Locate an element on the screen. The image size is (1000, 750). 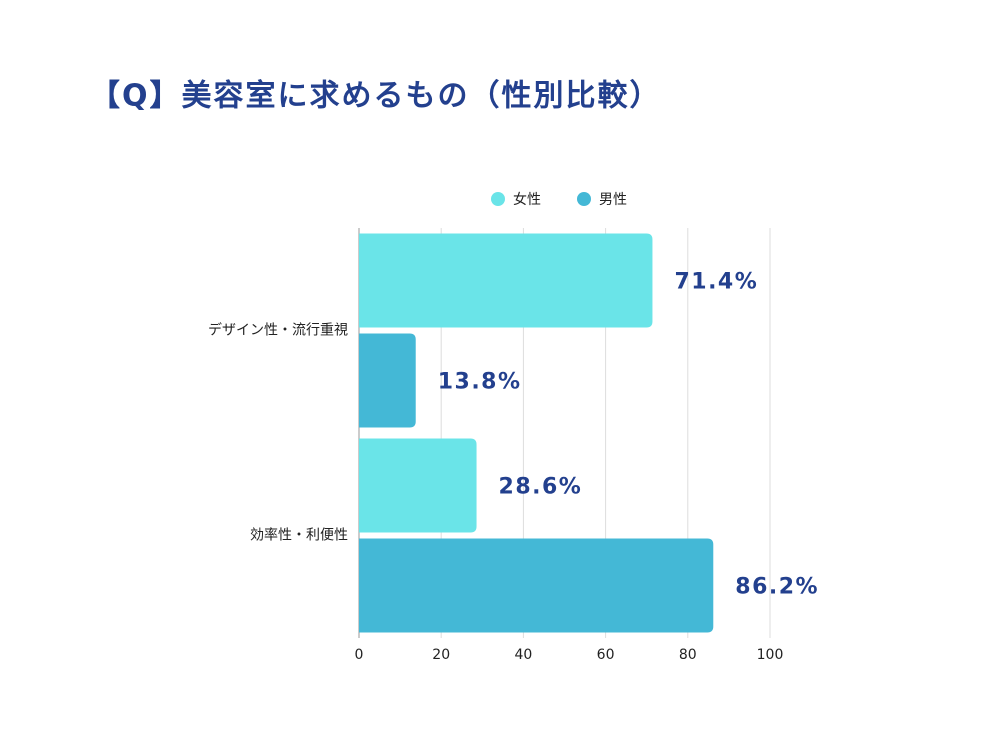
chart-title: 【Q】美容室に求めるもの（性別比較） is located at coordinates (376, 96).